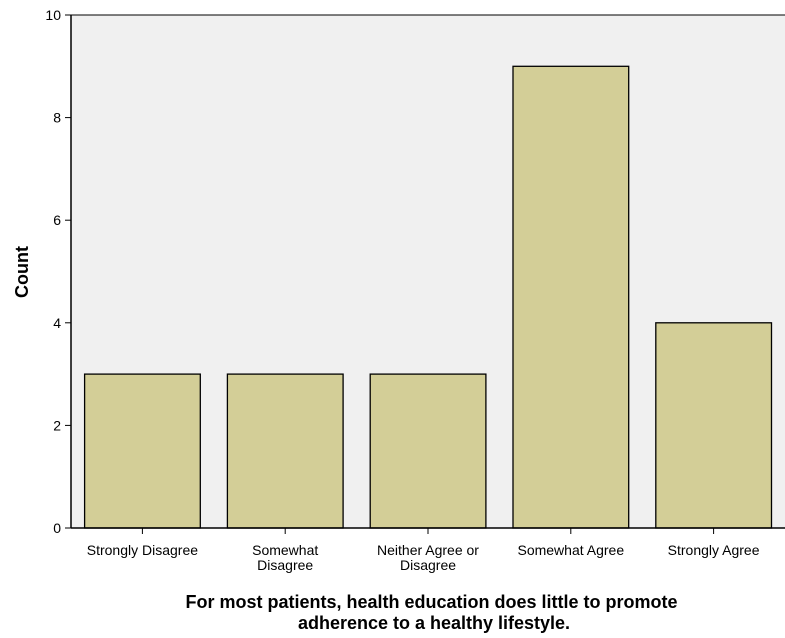  I want to click on y-tick-label: 6, so click(57, 220).